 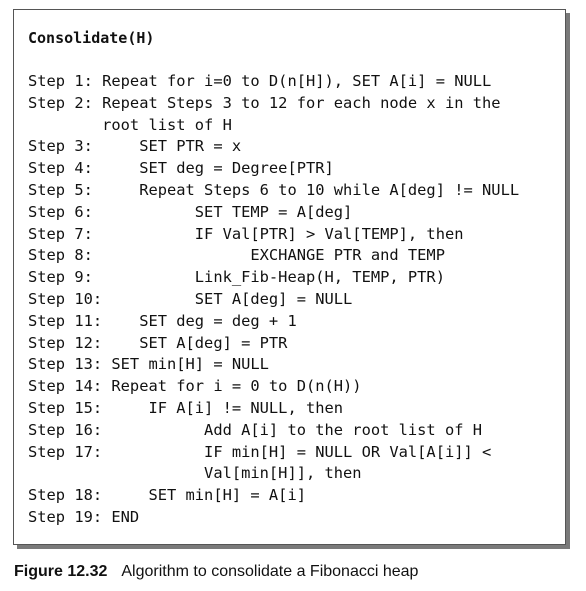 I want to click on step-line: Step 6: SET TEMP = A[deg], so click(x=190, y=211).